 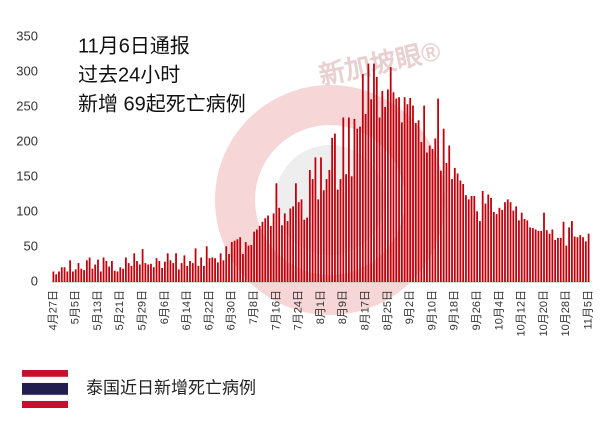 I want to click on x-tick-label: 5月21日, so click(x=120, y=310).